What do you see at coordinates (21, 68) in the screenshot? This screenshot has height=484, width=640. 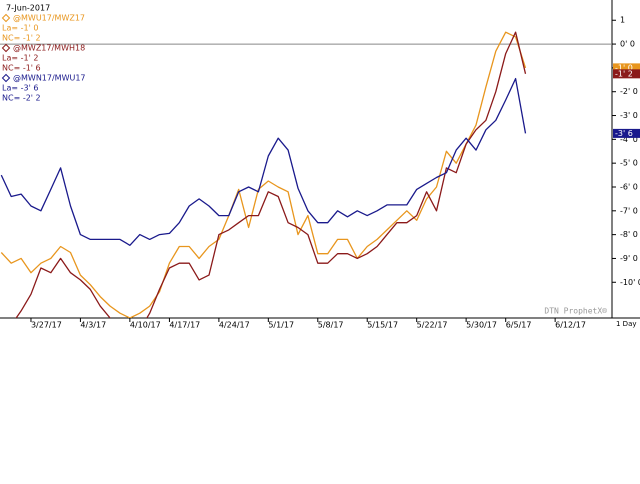 I see `legend-line: NC= -1' 6` at bounding box center [21, 68].